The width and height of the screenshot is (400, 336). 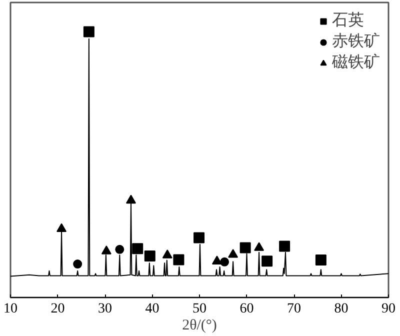 What do you see at coordinates (247, 309) in the screenshot?
I see `x-tick-label: 60` at bounding box center [247, 309].